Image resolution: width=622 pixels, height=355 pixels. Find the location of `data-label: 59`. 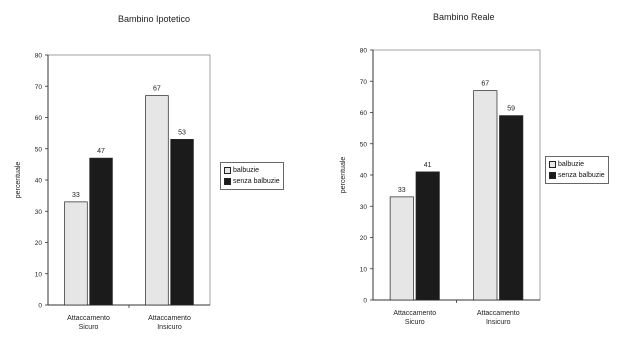

data-label: 59 is located at coordinates (511, 109).